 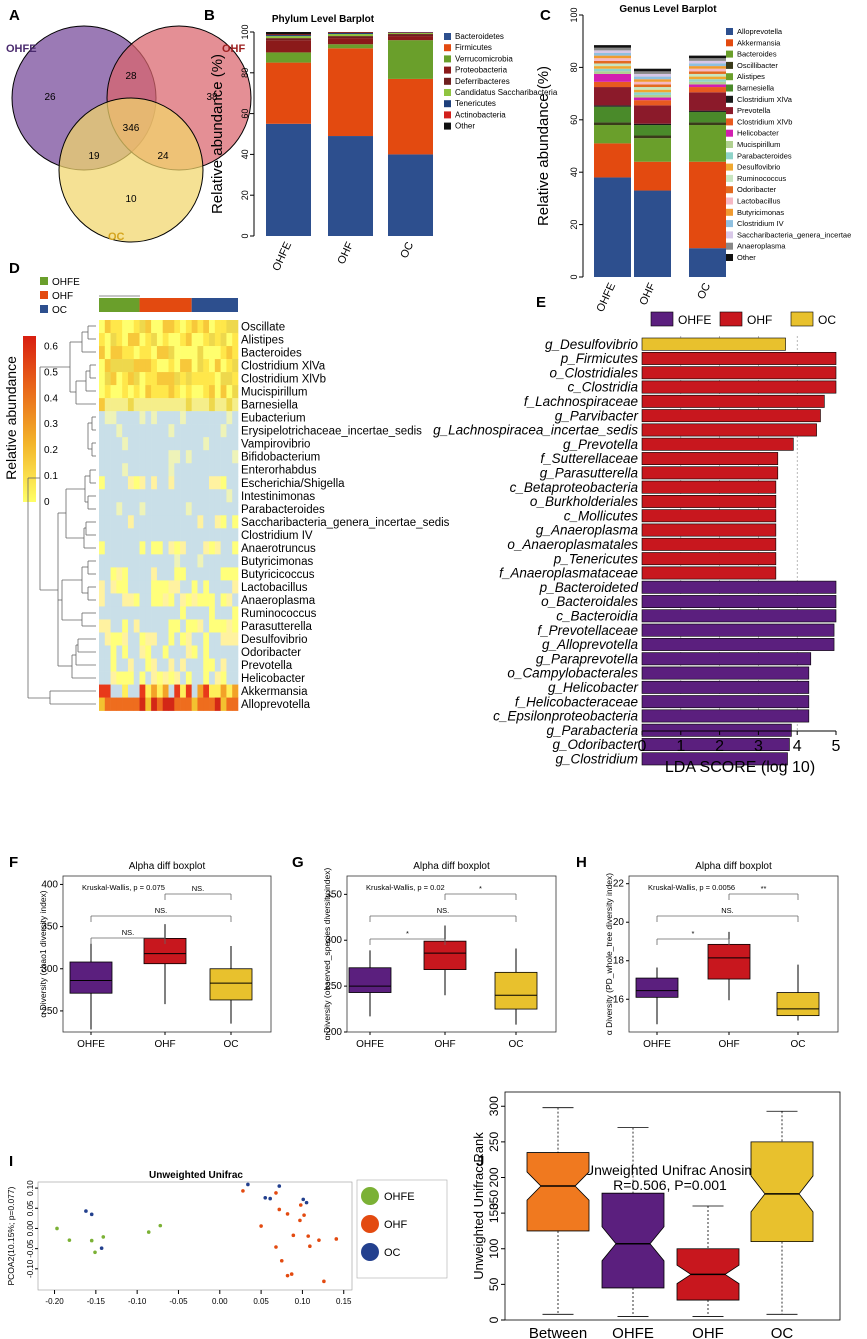 What do you see at coordinates (163, 156) in the screenshot?
I see `venn-count-ohf-oc: 24` at bounding box center [163, 156].